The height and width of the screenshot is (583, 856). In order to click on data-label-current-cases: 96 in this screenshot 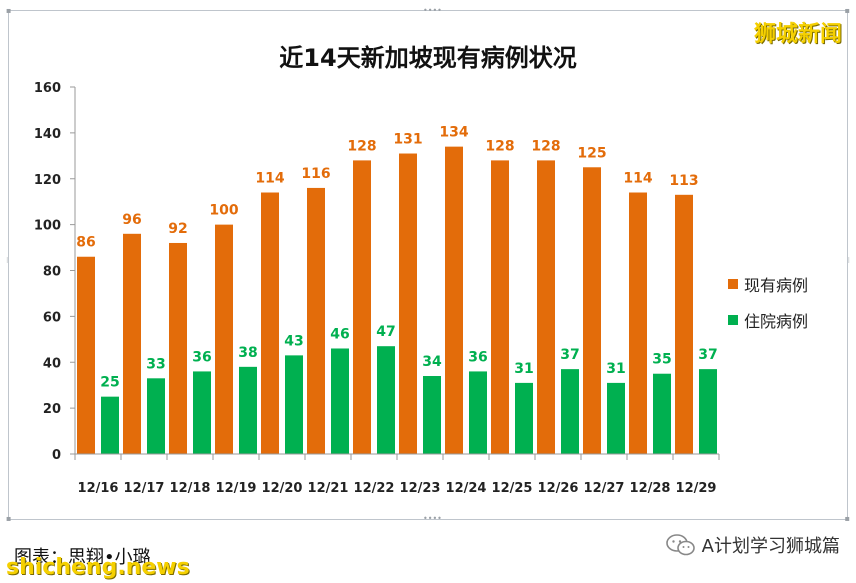, I will do `click(131, 220)`.